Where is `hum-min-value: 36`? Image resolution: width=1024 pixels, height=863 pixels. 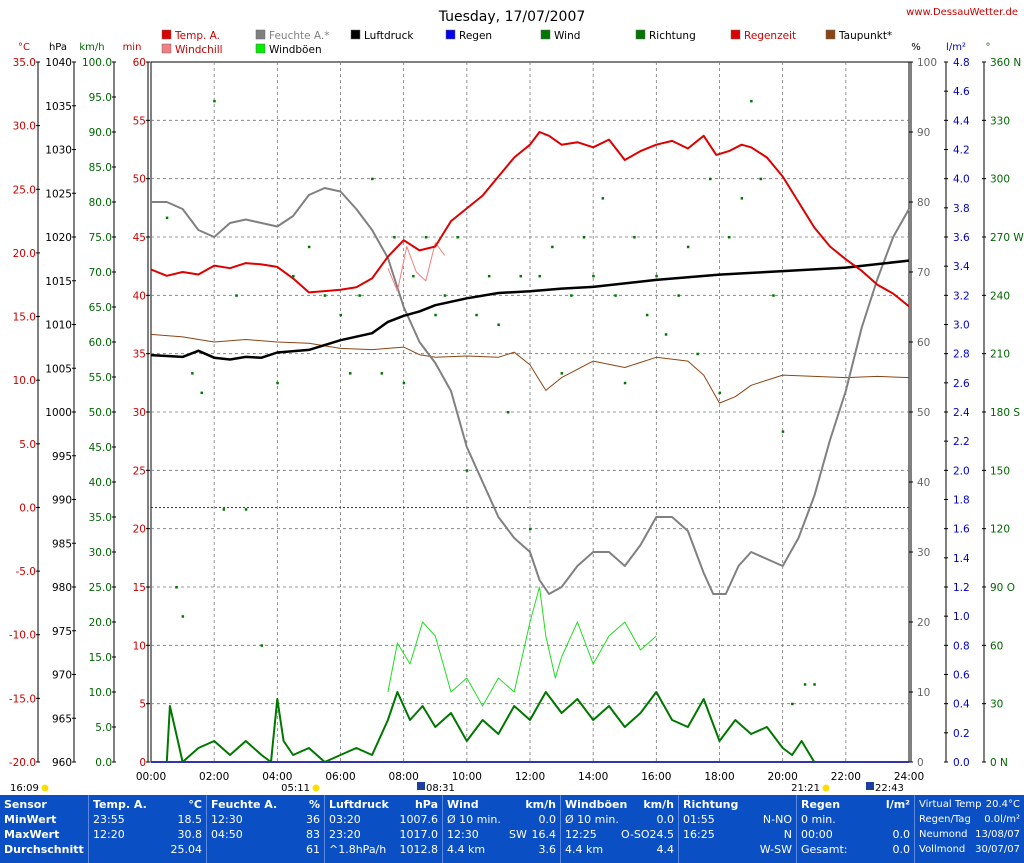 hum-min-value: 36 is located at coordinates (313, 819).